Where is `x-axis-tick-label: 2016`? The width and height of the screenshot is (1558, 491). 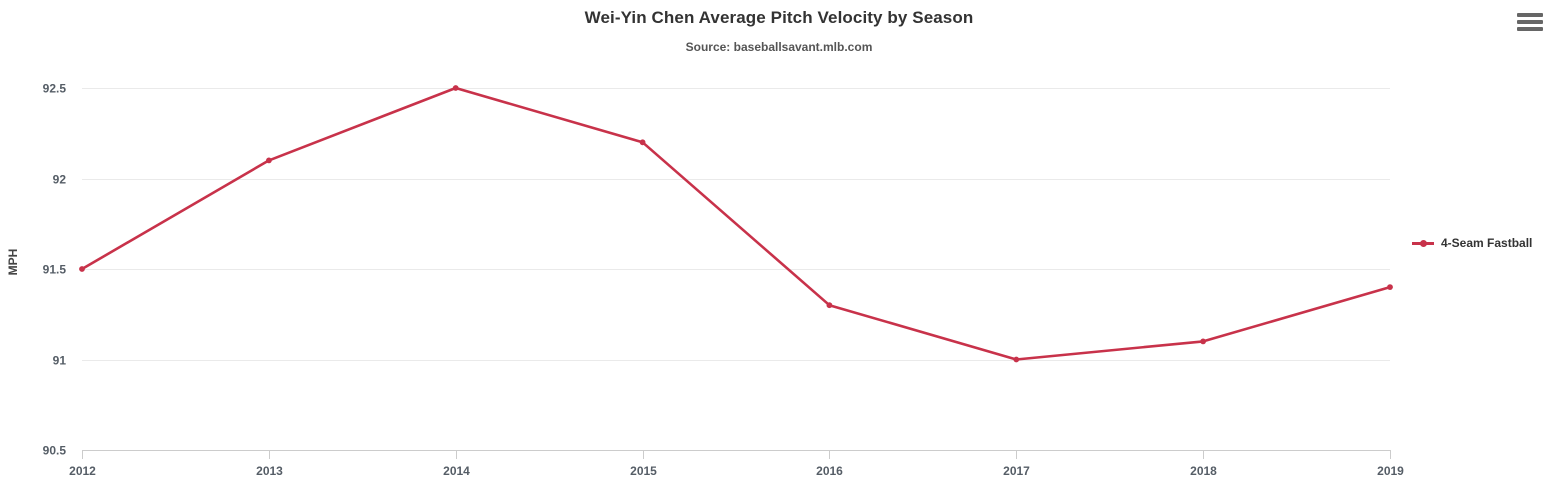 x-axis-tick-label: 2016 is located at coordinates (829, 471).